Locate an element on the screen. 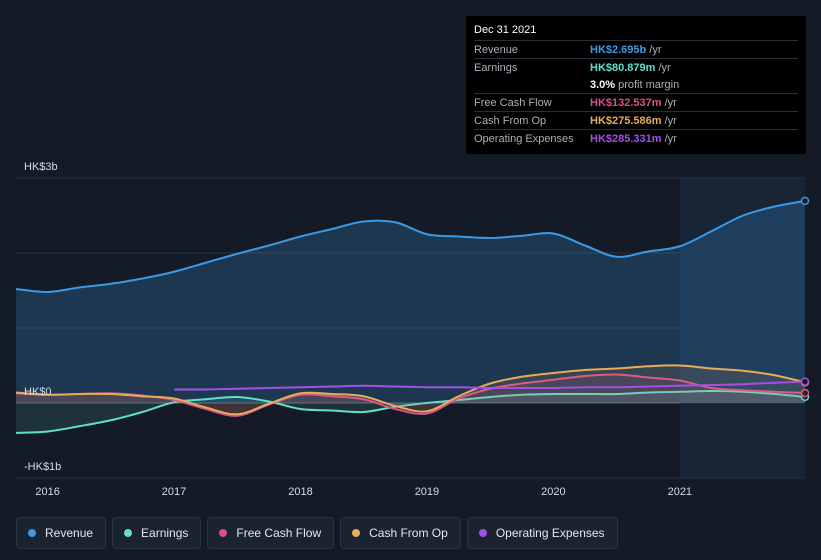 The width and height of the screenshot is (821, 560). tooltip-value: HK$2.695b is located at coordinates (618, 49).